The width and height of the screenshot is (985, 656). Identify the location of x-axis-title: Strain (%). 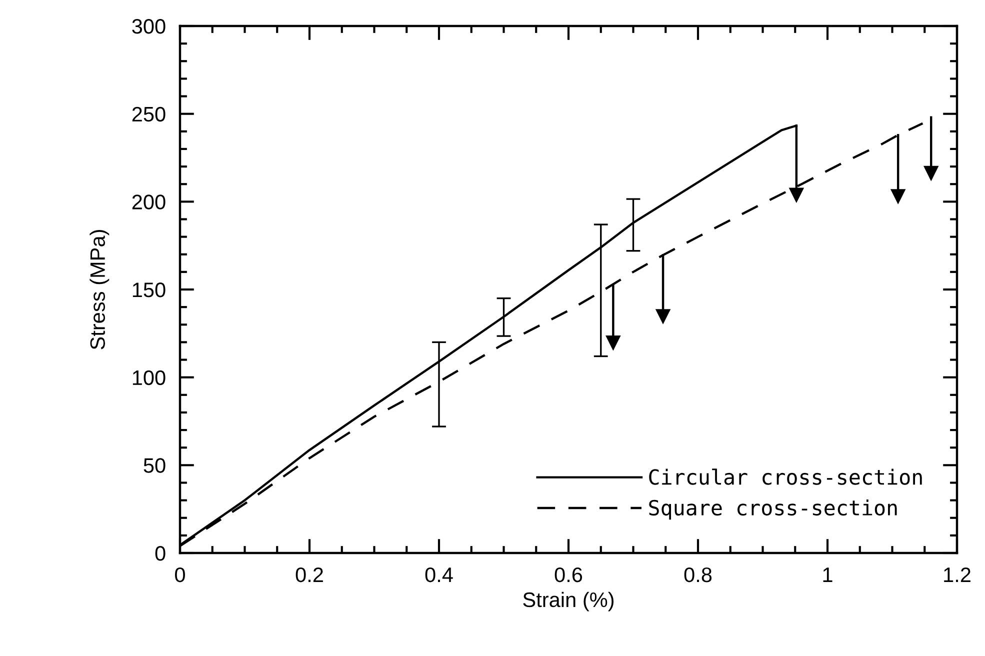
(568, 602).